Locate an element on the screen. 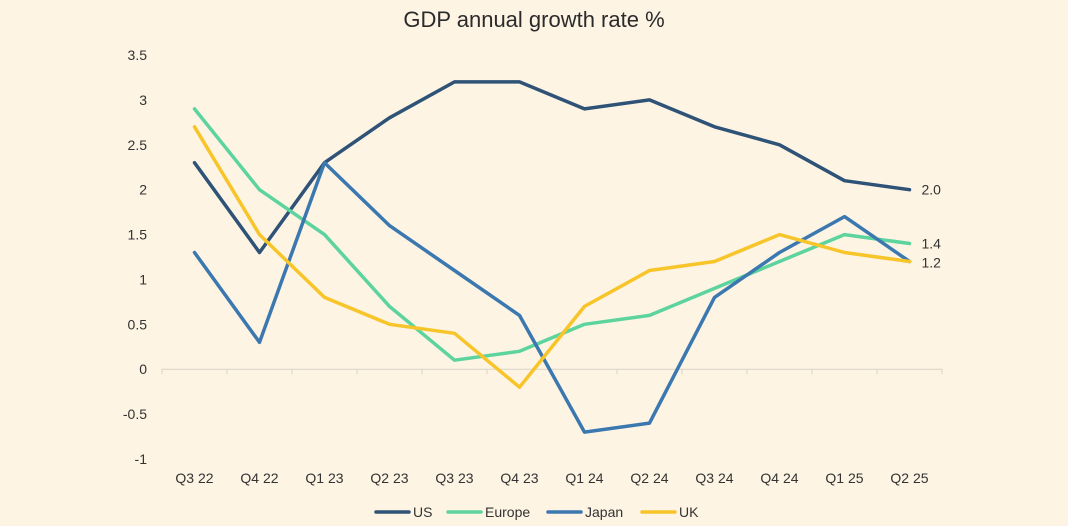 The width and height of the screenshot is (1068, 526). x-tick-label: Q2 23 is located at coordinates (389, 478).